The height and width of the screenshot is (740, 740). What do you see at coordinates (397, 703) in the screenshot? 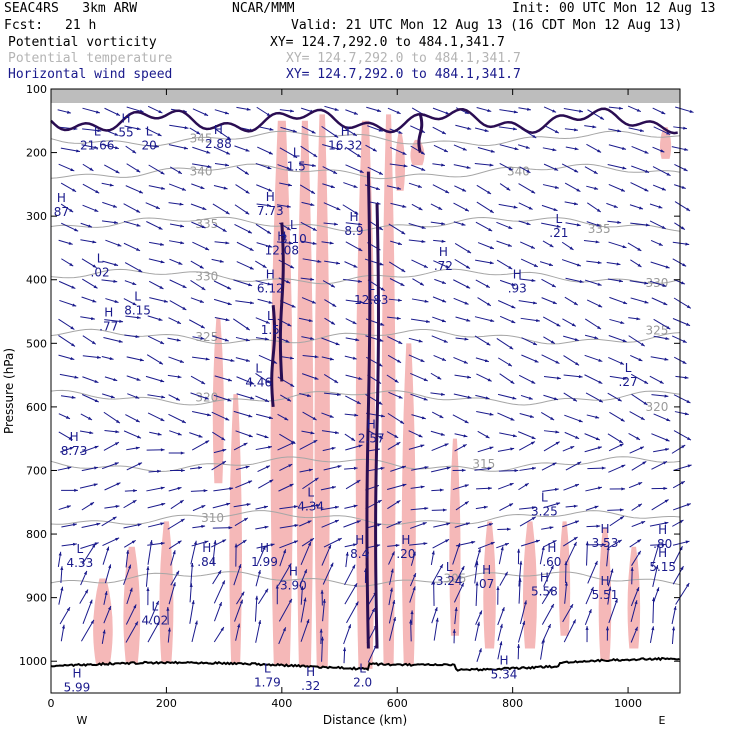
I see `x-tick-label-3: 600` at bounding box center [397, 703].